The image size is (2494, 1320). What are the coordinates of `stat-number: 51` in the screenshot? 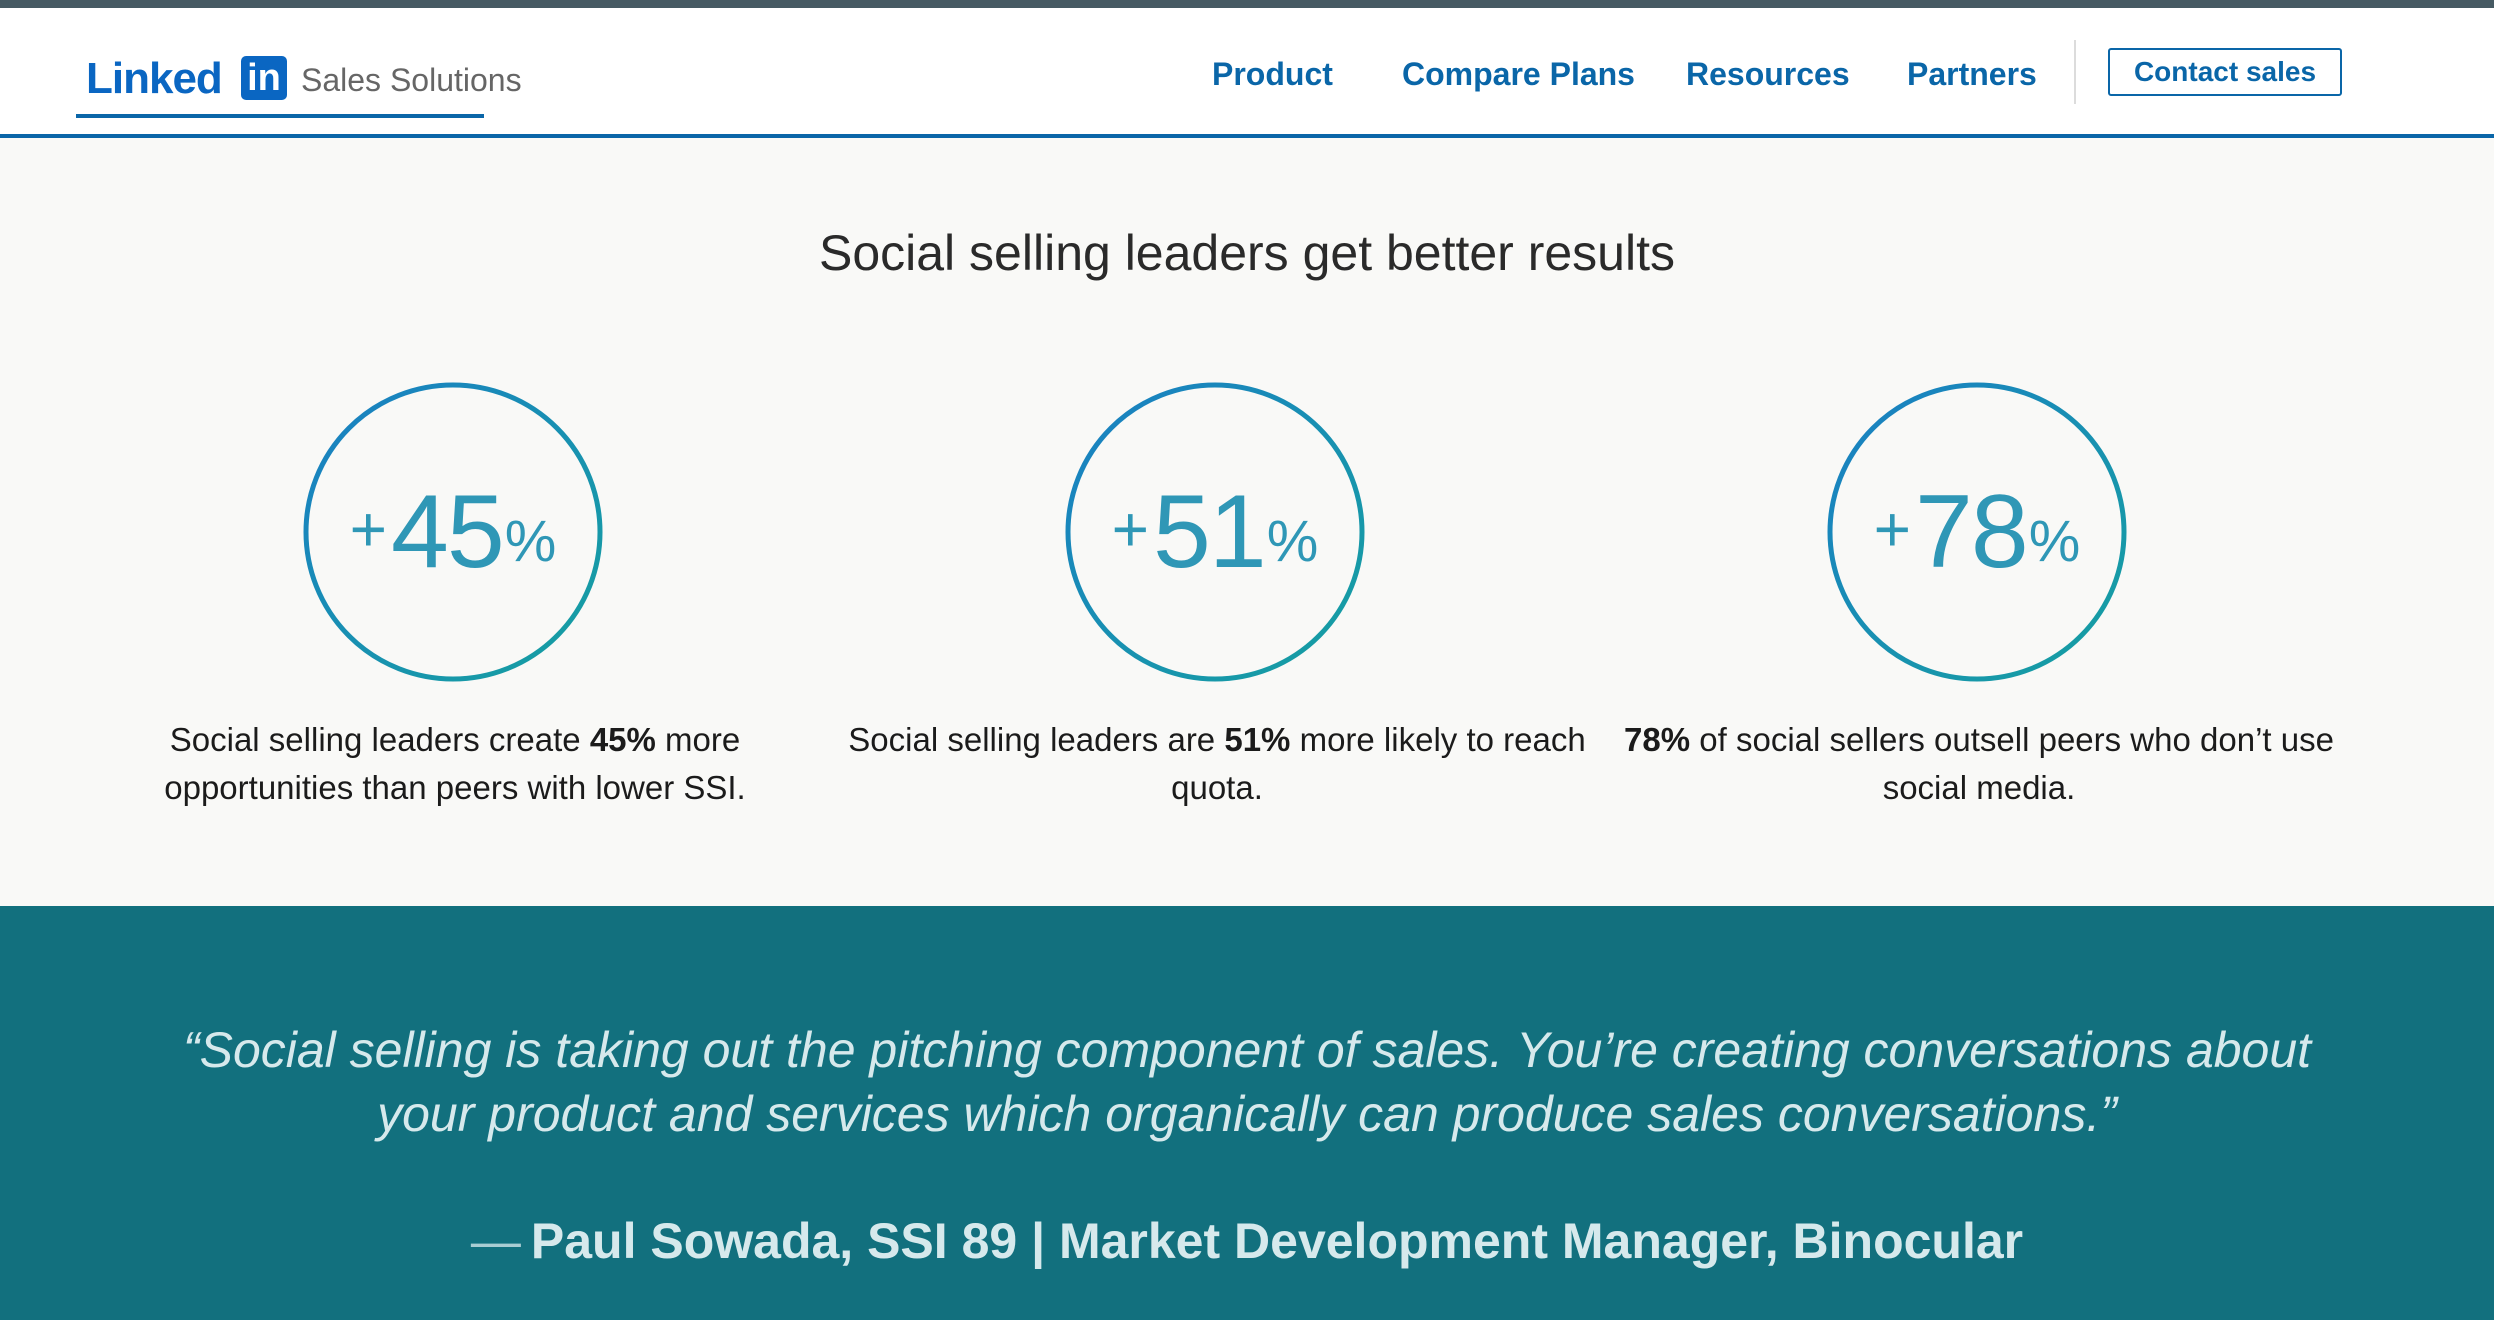 It's located at (1210, 531).